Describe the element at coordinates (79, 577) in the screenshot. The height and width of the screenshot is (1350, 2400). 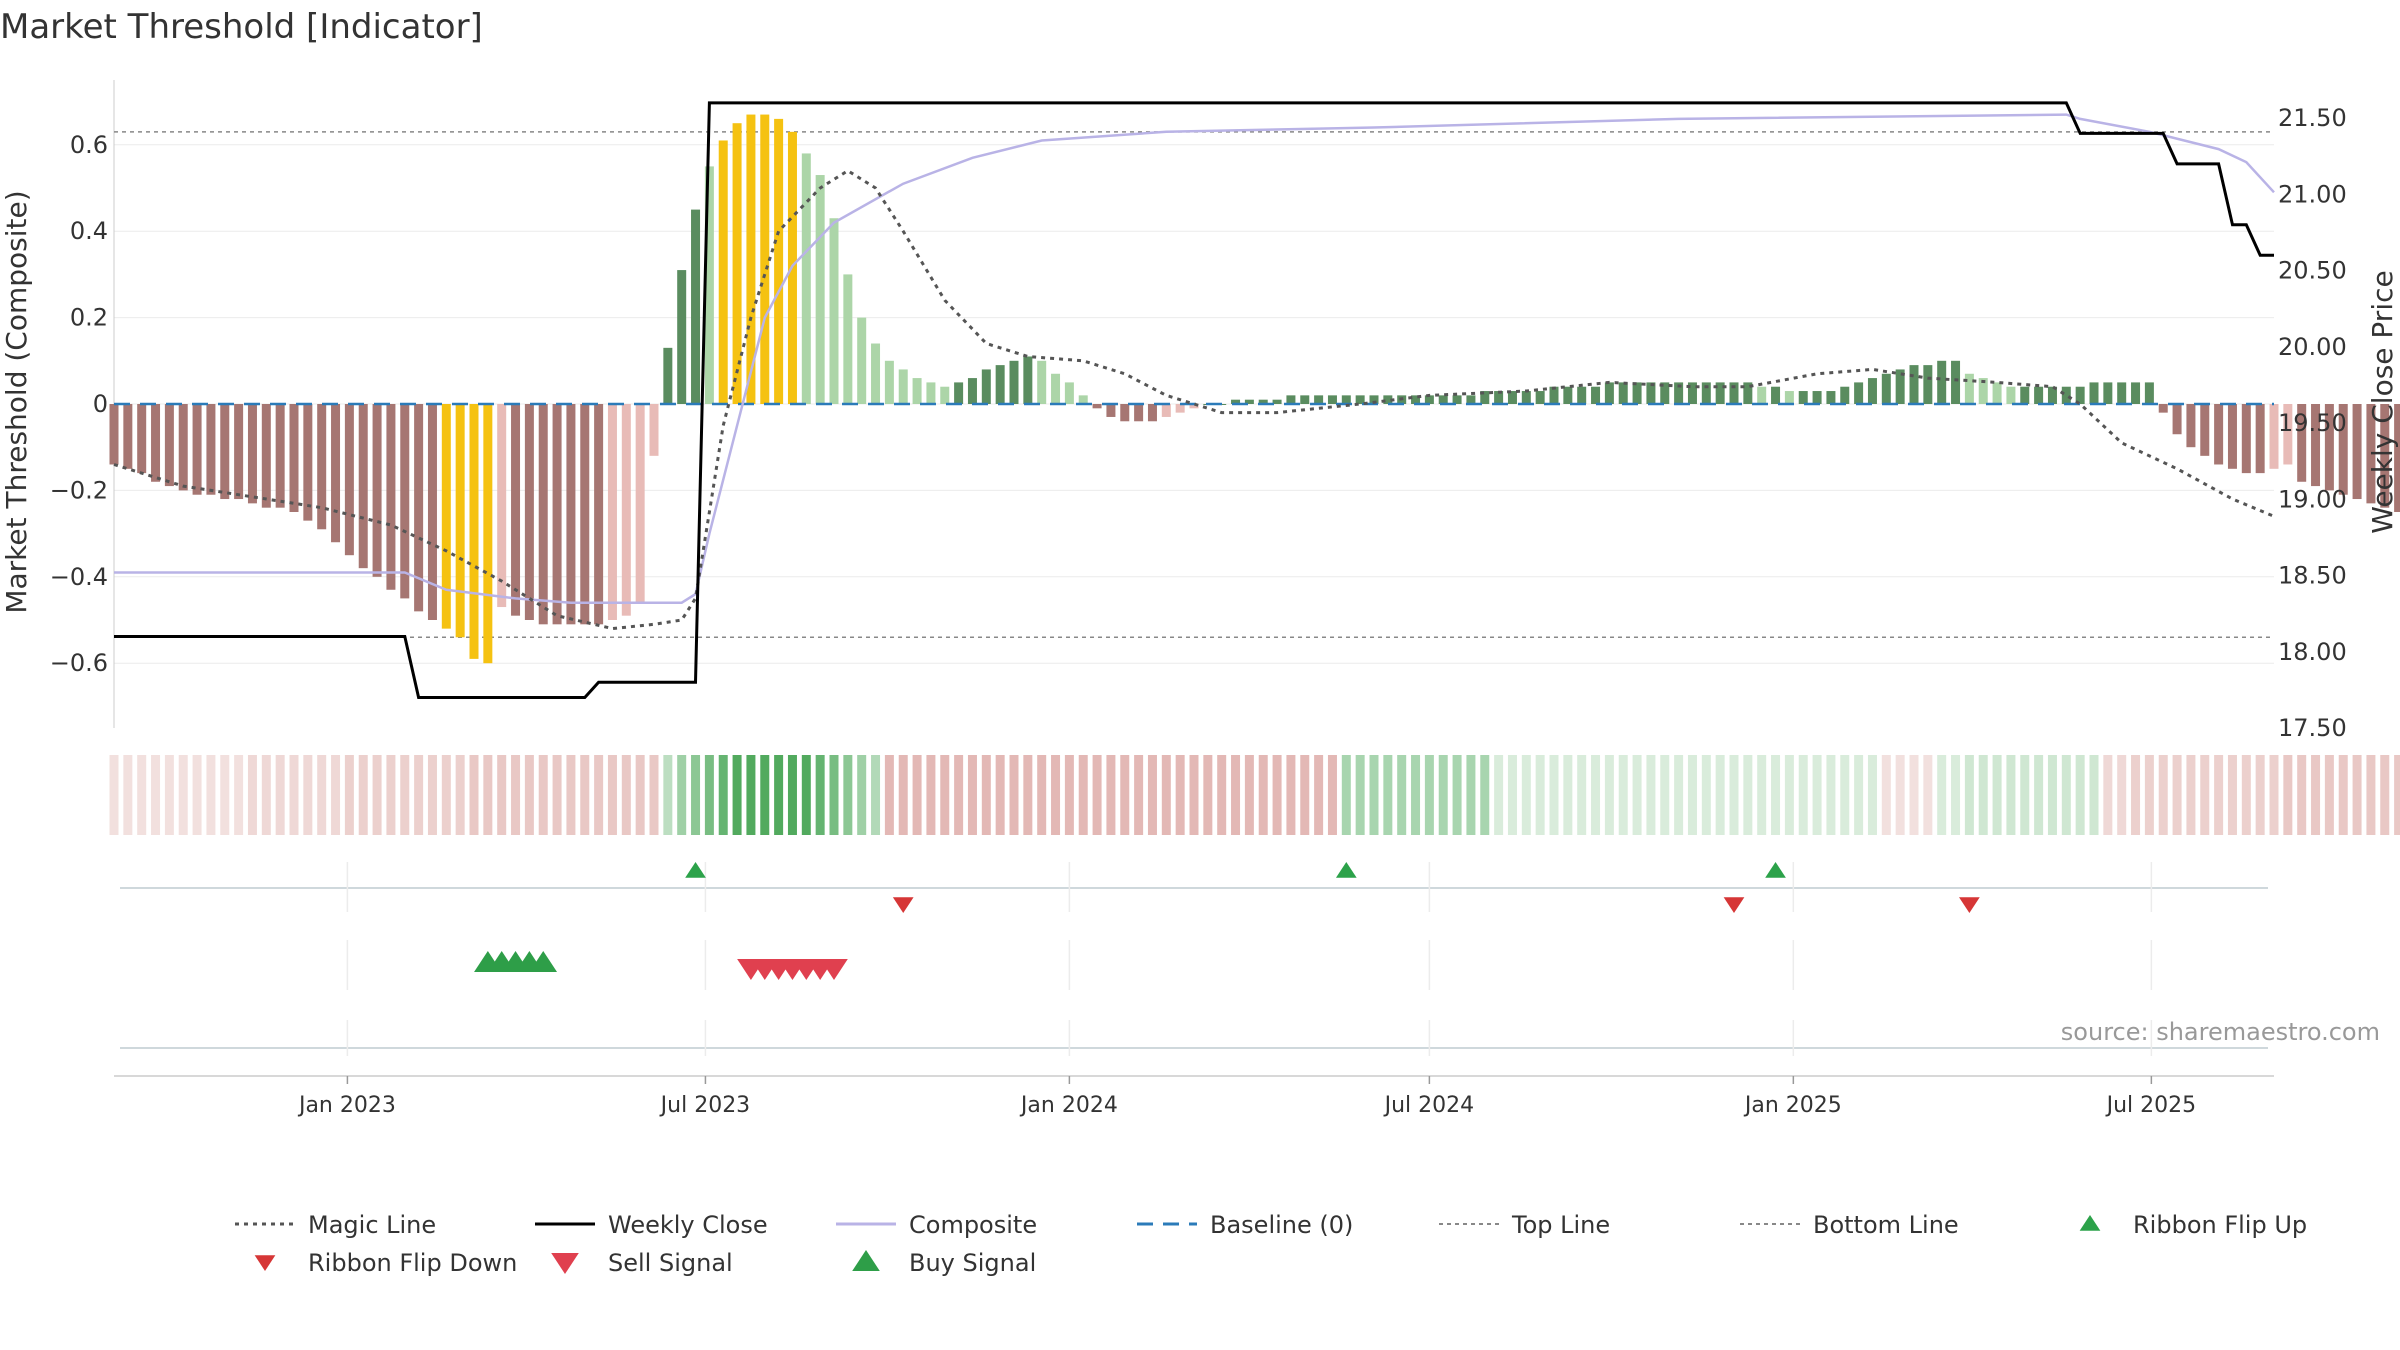
I see `y-tick-label: −0.4` at that location.